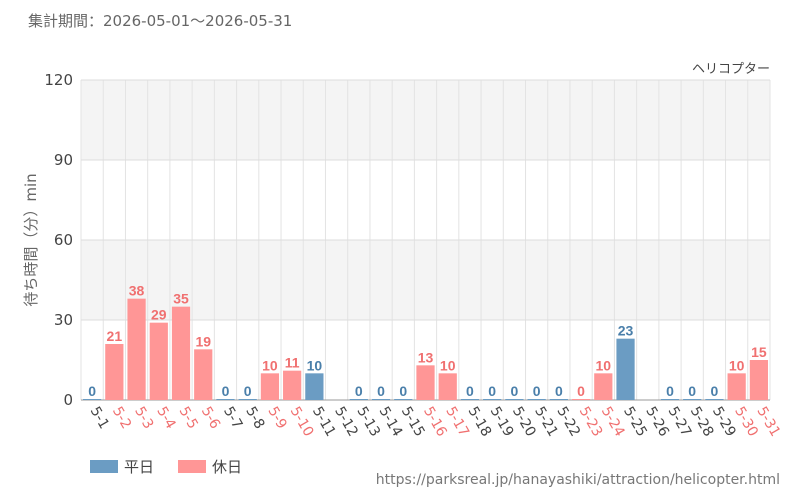 This screenshot has width=800, height=500. I want to click on y-tick-label: 30, so click(63, 320).